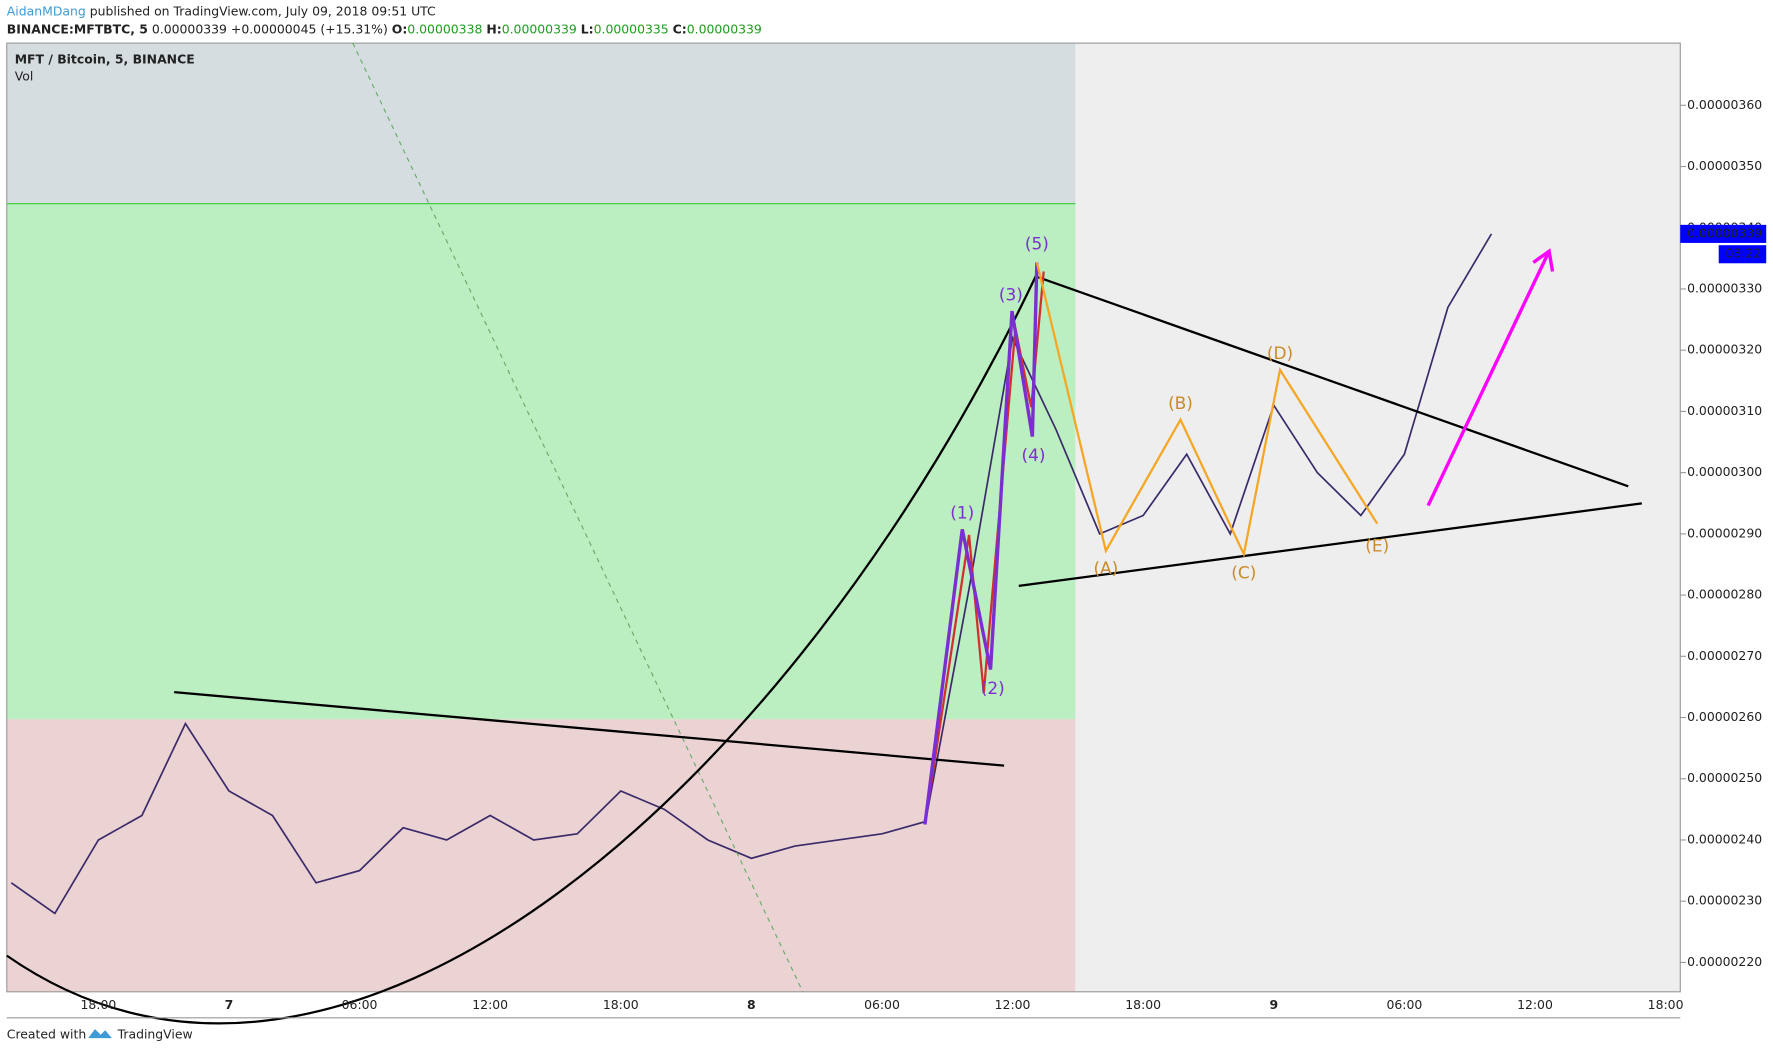 This screenshot has width=1773, height=1053. What do you see at coordinates (539, 28) in the screenshot?
I see `high: 0.00000339` at bounding box center [539, 28].